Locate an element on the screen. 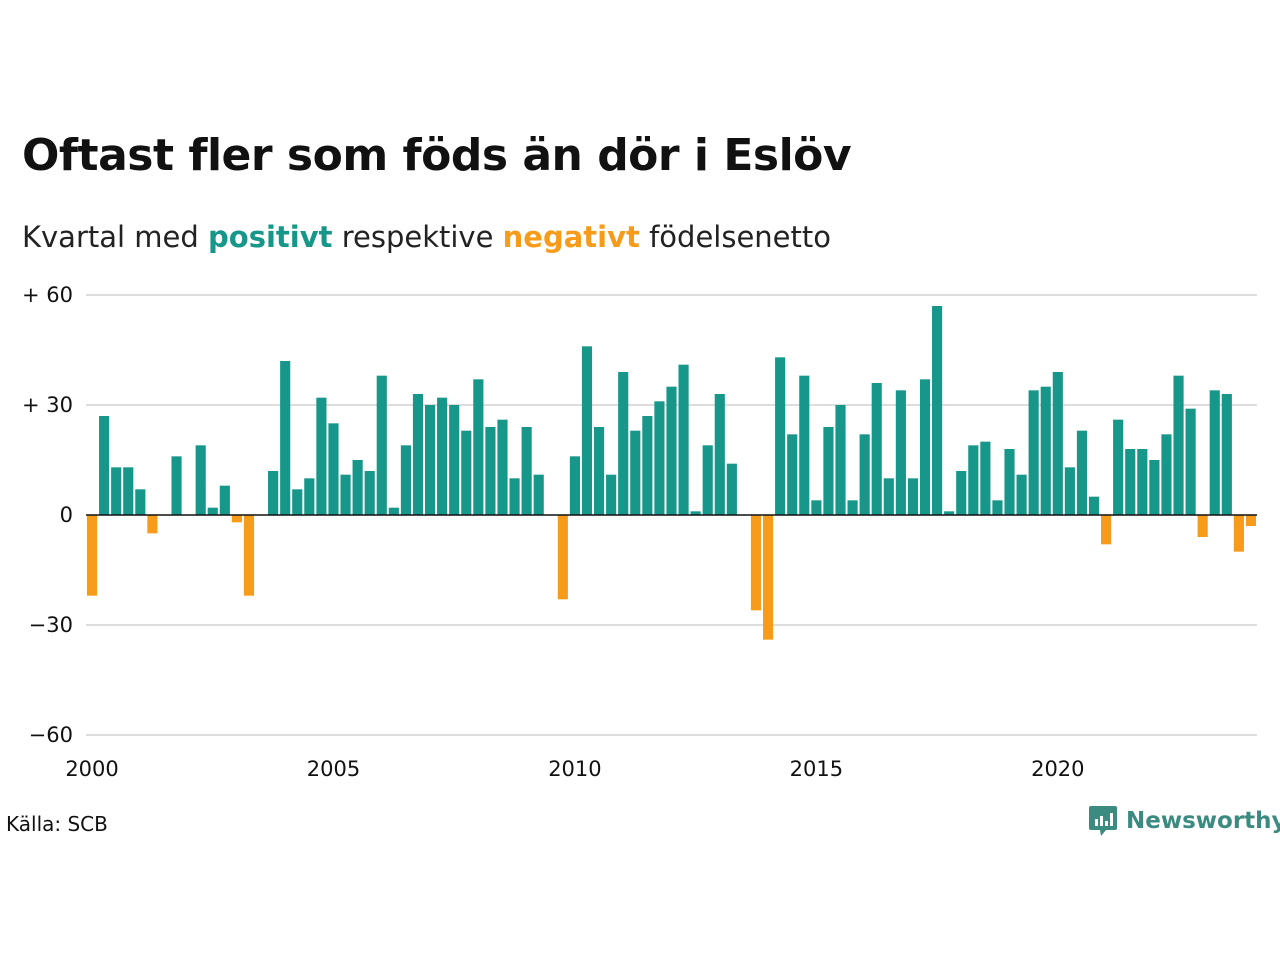 Image resolution: width=1280 pixels, height=960 pixels. x-tick-label: 2010 is located at coordinates (574, 769).